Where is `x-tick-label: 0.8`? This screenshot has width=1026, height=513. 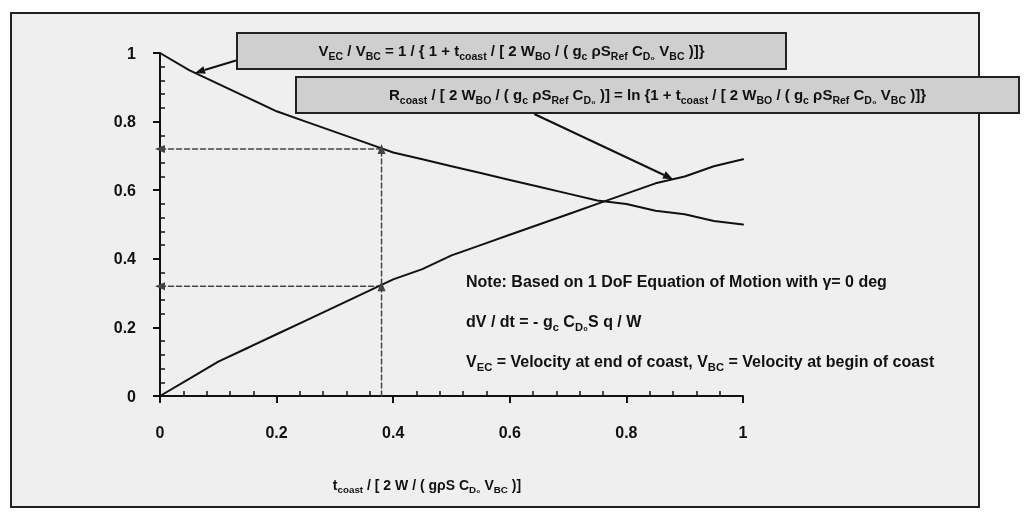
x-tick-label: 0.8 is located at coordinates (626, 432).